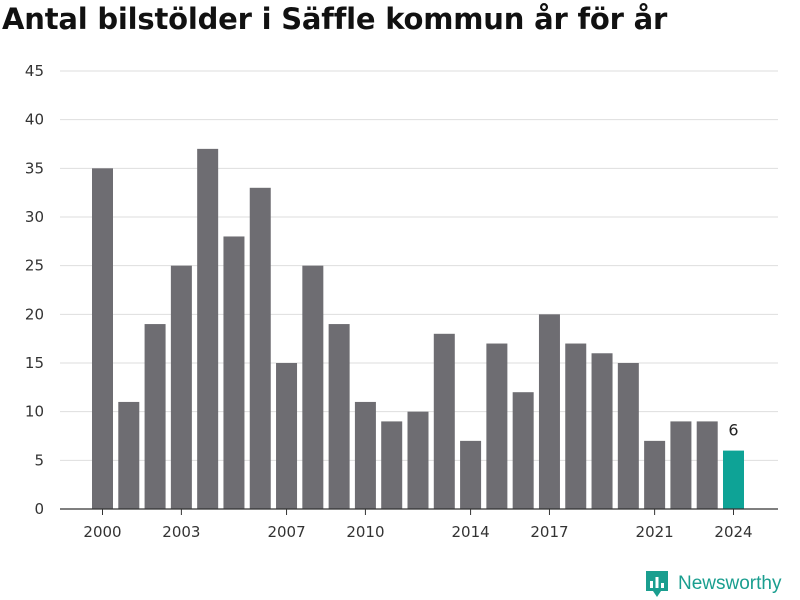  What do you see at coordinates (681, 465) in the screenshot?
I see `bar-2022` at bounding box center [681, 465].